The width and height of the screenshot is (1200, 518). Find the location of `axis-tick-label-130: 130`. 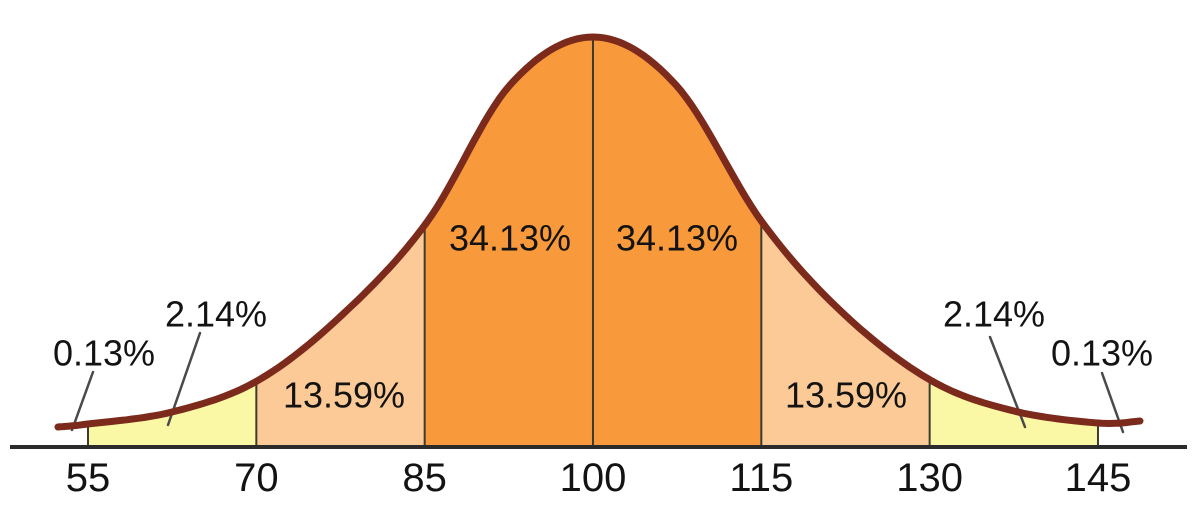

axis-tick-label-130: 130 is located at coordinates (929, 478).